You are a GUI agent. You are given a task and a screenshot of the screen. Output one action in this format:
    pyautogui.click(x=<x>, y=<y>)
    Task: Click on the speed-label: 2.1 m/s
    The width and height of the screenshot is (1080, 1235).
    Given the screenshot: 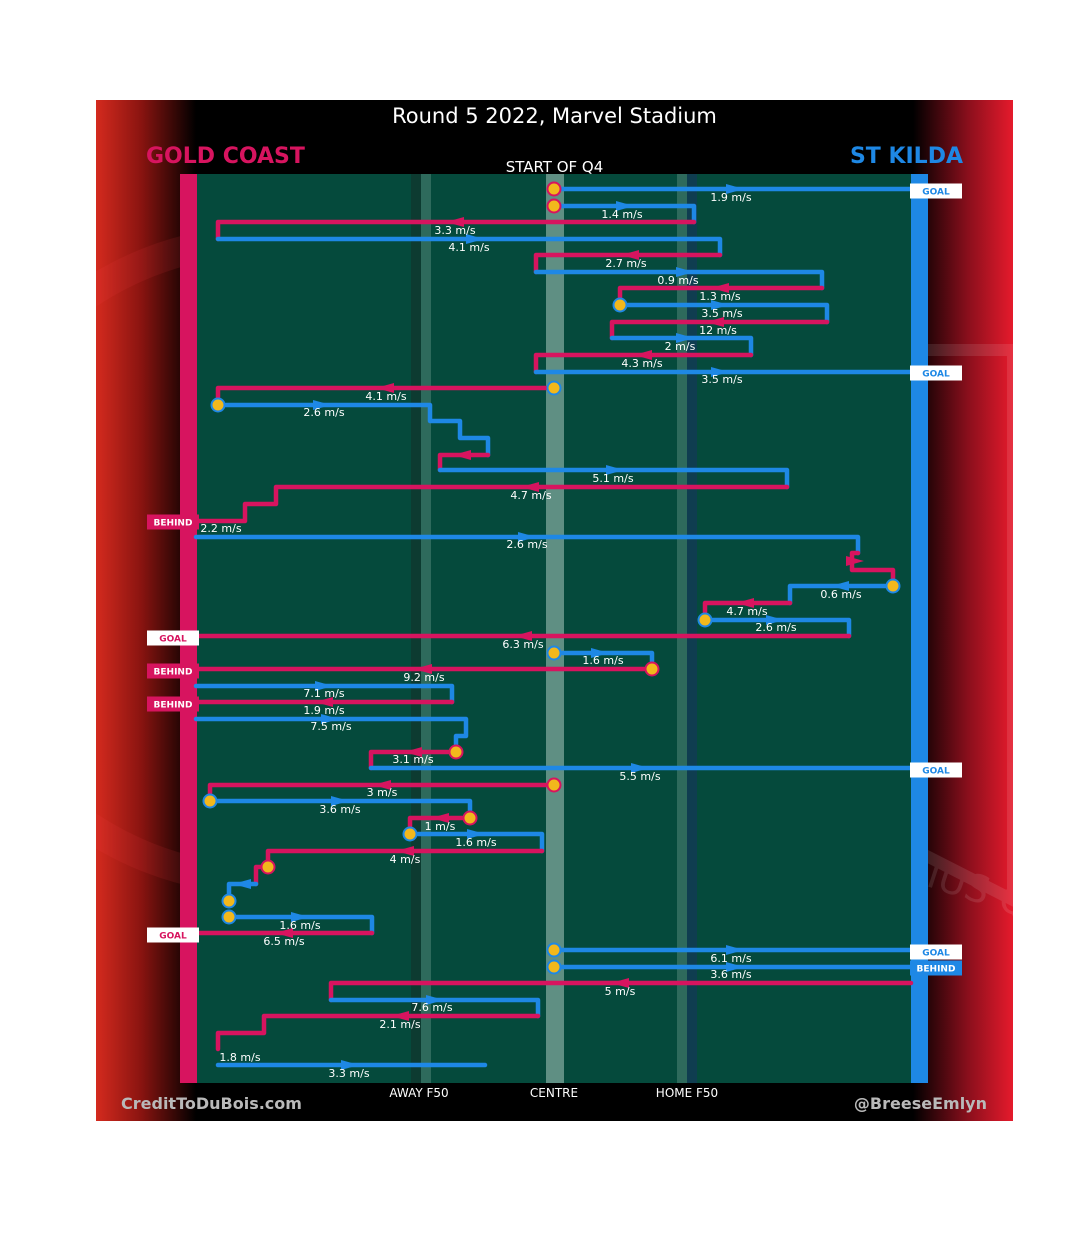 What is the action you would take?
    pyautogui.click(x=399, y=1024)
    